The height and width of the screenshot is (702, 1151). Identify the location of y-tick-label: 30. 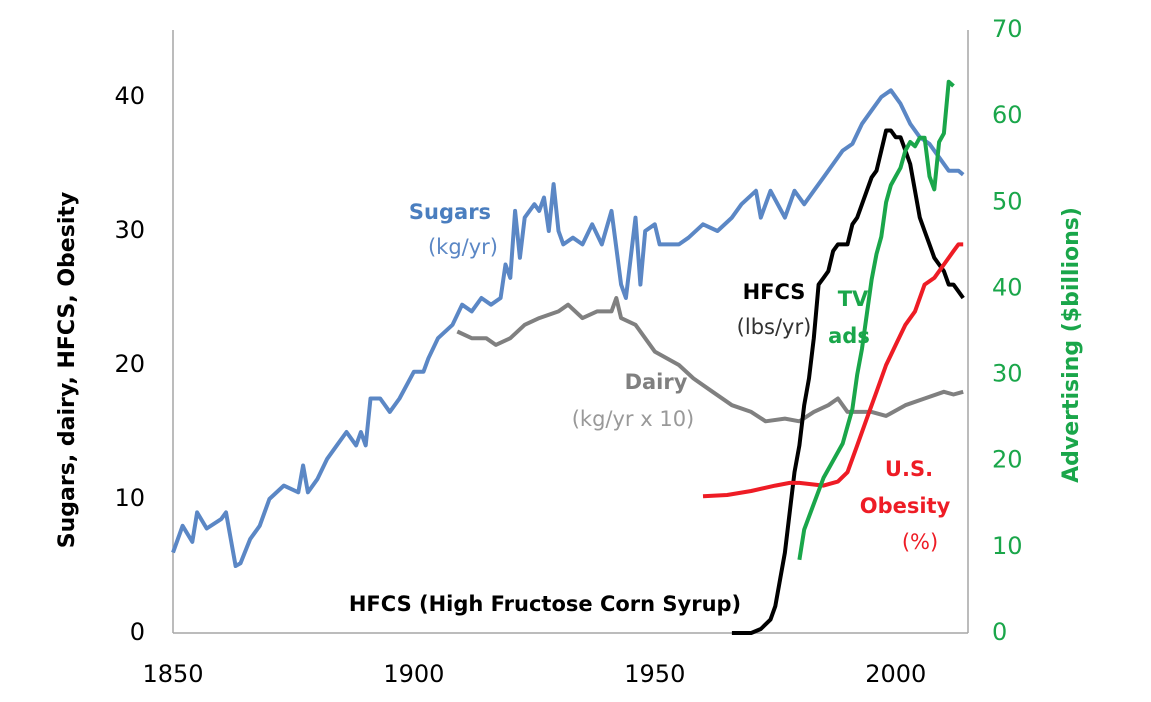
(129, 230).